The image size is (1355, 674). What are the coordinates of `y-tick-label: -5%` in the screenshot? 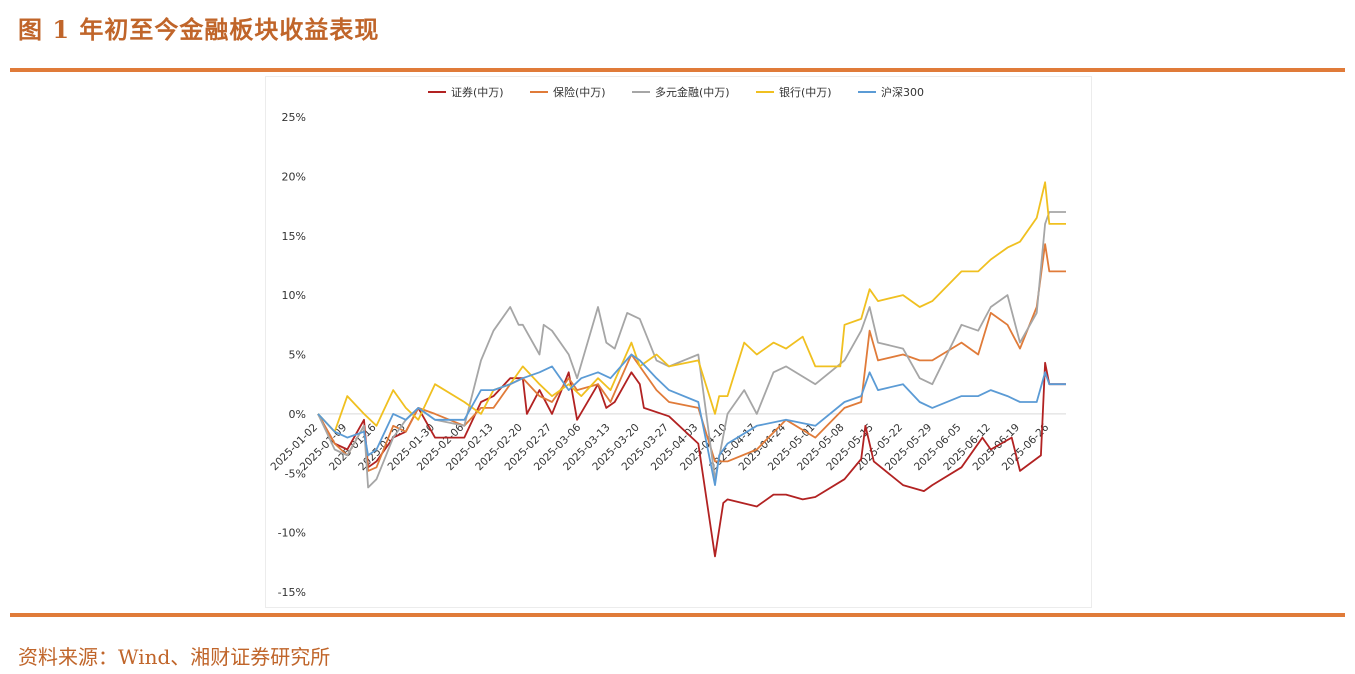 It's located at (295, 473).